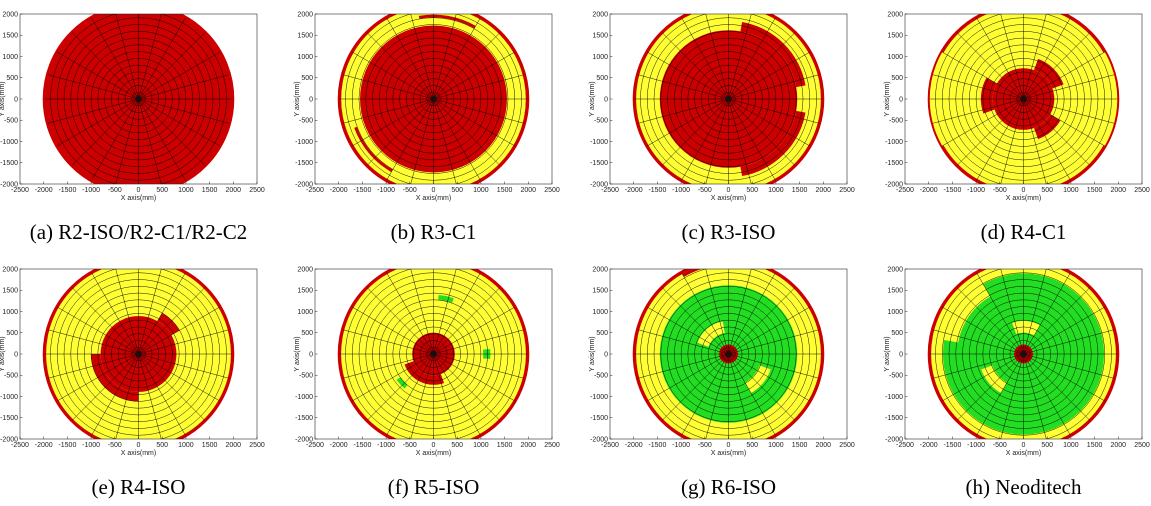 This screenshot has width=1151, height=506. I want to click on panel-caption: (h) Neoditech, so click(1023, 487).